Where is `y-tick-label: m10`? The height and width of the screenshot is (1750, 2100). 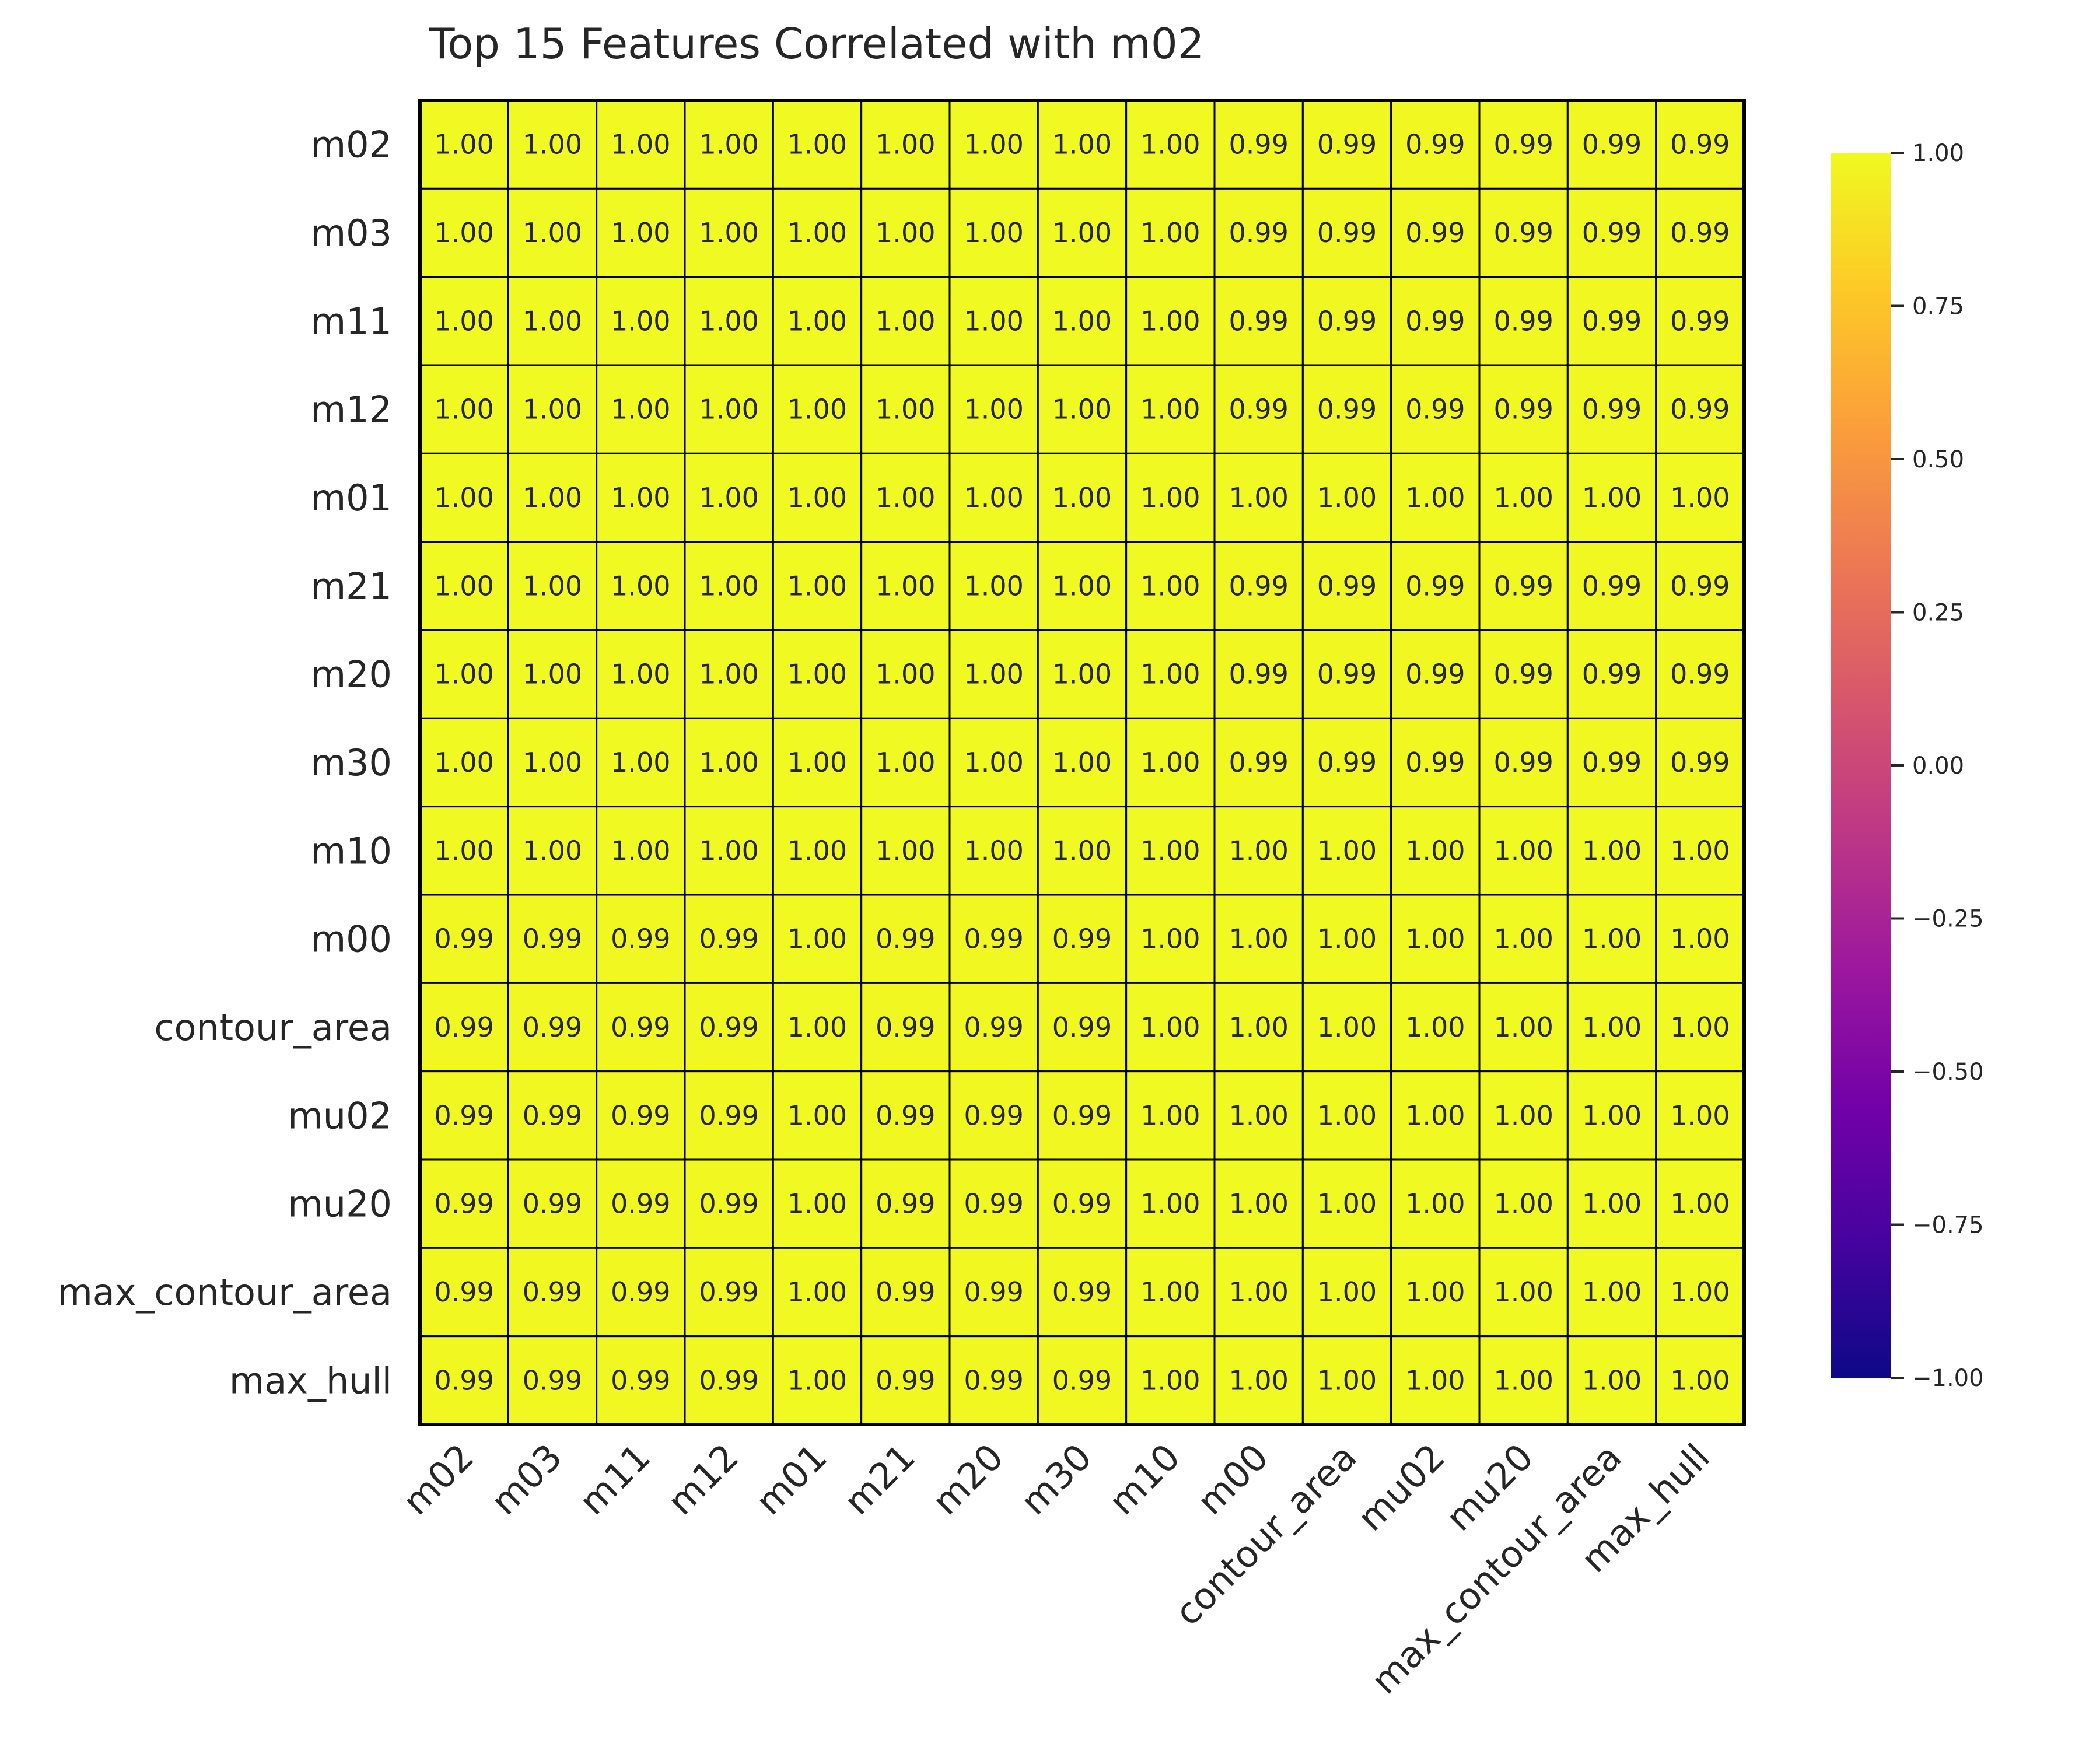
y-tick-label: m10 is located at coordinates (351, 851).